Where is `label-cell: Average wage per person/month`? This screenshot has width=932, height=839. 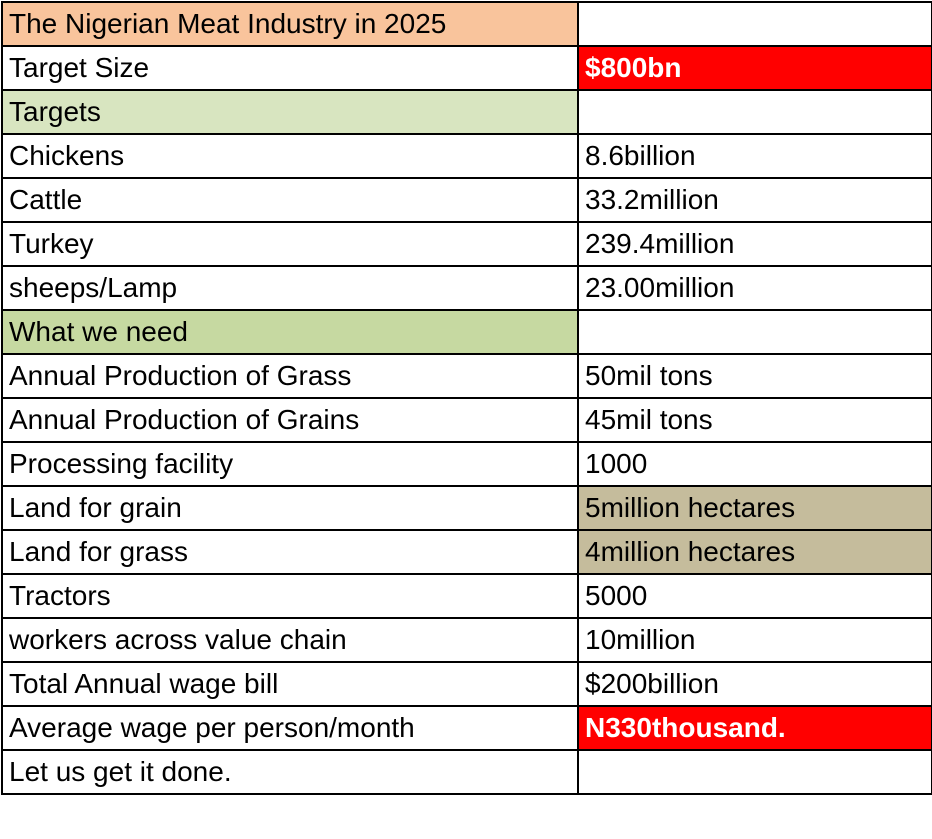 label-cell: Average wage per person/month is located at coordinates (290, 728).